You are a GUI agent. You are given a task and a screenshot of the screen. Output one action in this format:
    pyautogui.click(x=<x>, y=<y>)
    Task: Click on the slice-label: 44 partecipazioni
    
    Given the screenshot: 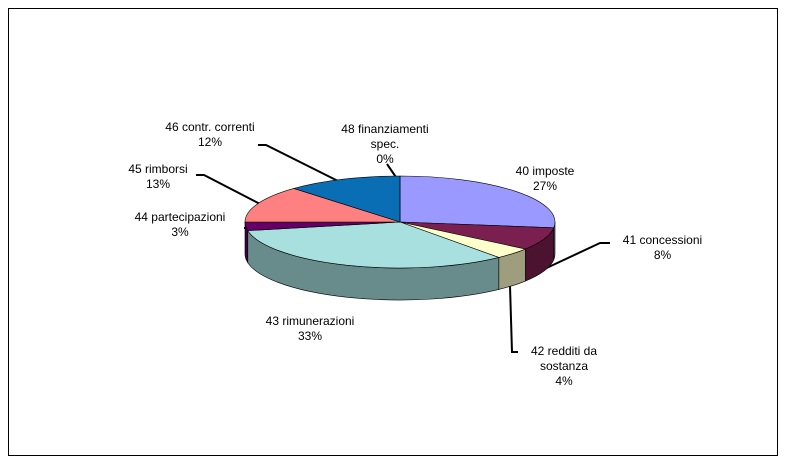 What is the action you would take?
    pyautogui.click(x=180, y=217)
    